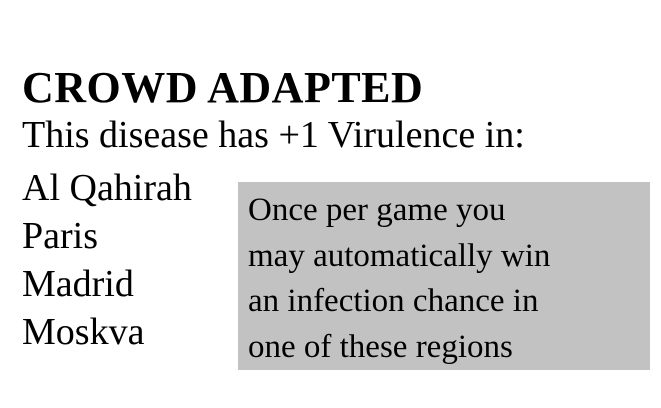  Describe the element at coordinates (393, 301) in the screenshot. I see `note-line: an infection chance in` at that location.